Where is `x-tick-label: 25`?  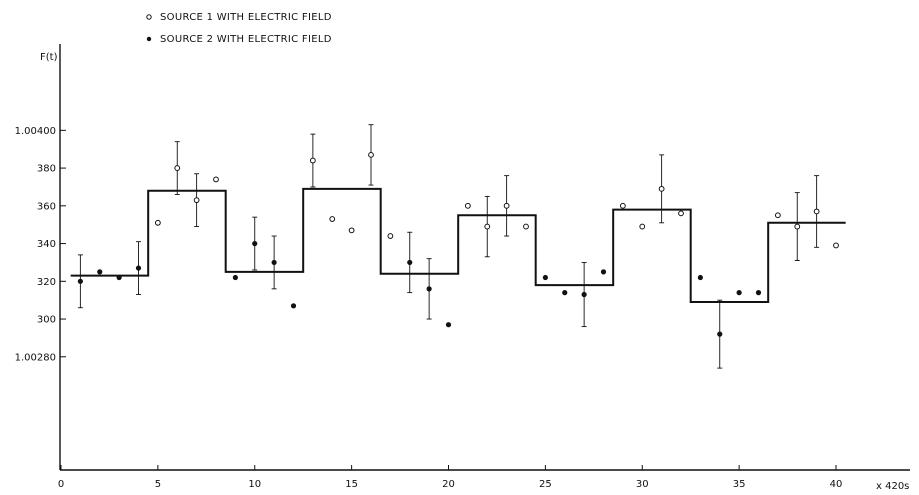
x-tick-label: 25 is located at coordinates (545, 484).